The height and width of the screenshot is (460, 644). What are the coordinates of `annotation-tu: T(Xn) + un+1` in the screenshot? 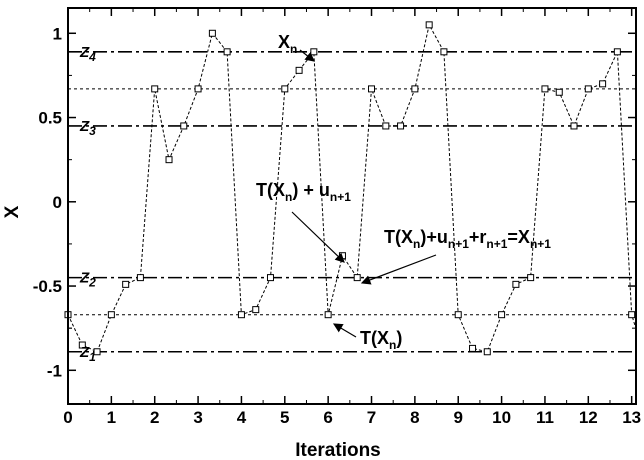 It's located at (303, 192).